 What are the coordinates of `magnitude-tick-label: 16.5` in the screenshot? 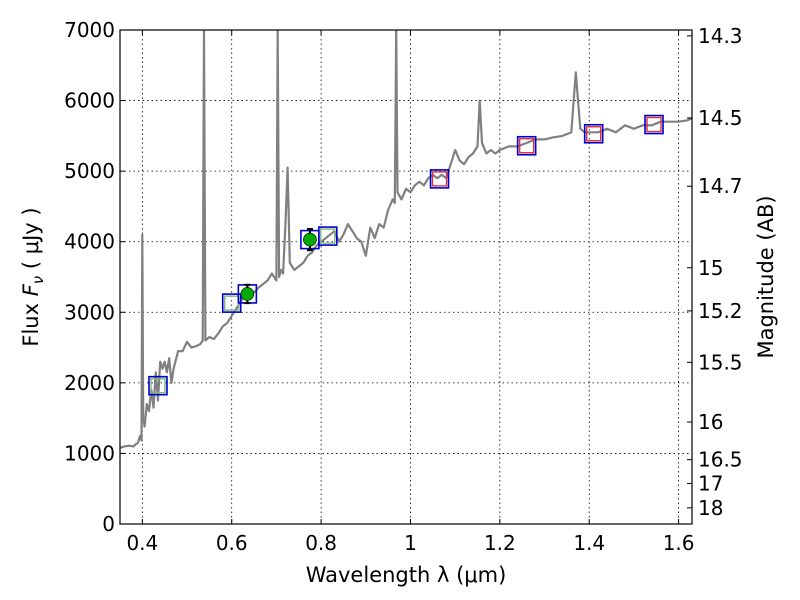 It's located at (720, 460).